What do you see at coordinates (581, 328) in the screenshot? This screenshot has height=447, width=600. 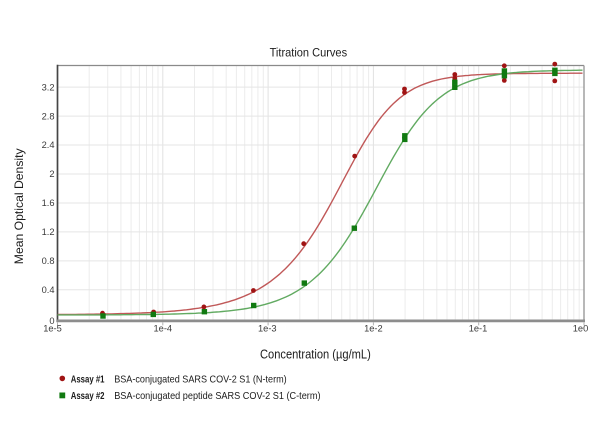 I see `svg-text: 1e0` at bounding box center [581, 328].